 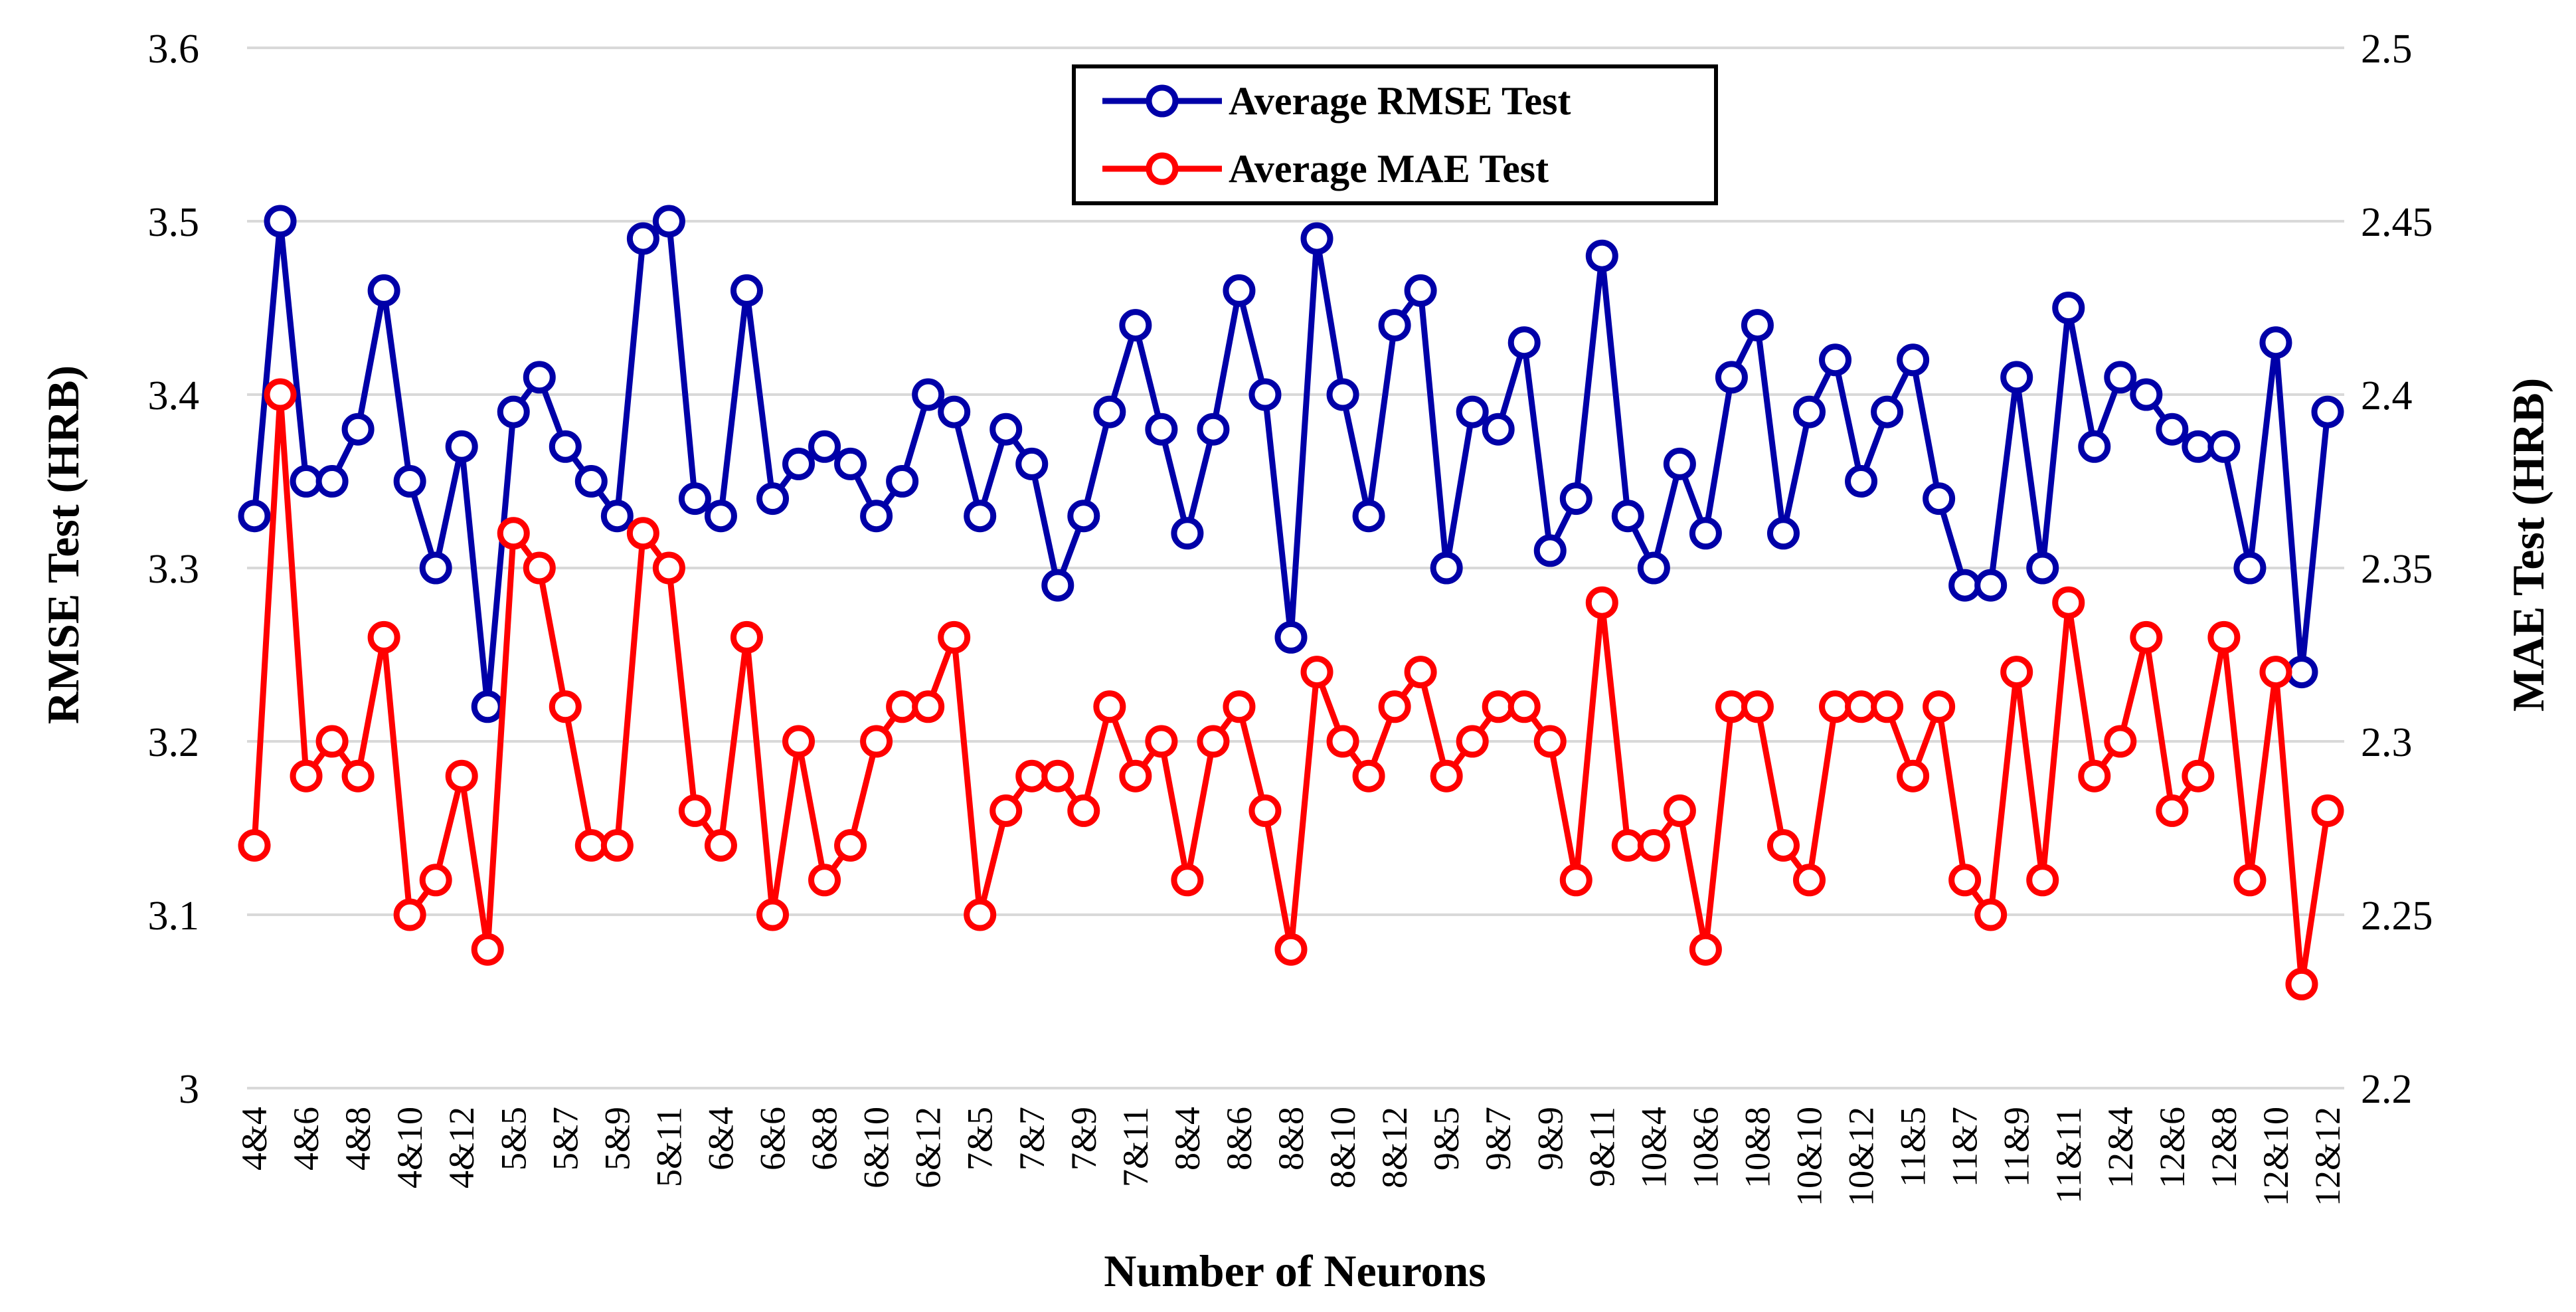 What do you see at coordinates (980, 1139) in the screenshot?
I see `x-tick-label: 7&5` at bounding box center [980, 1139].